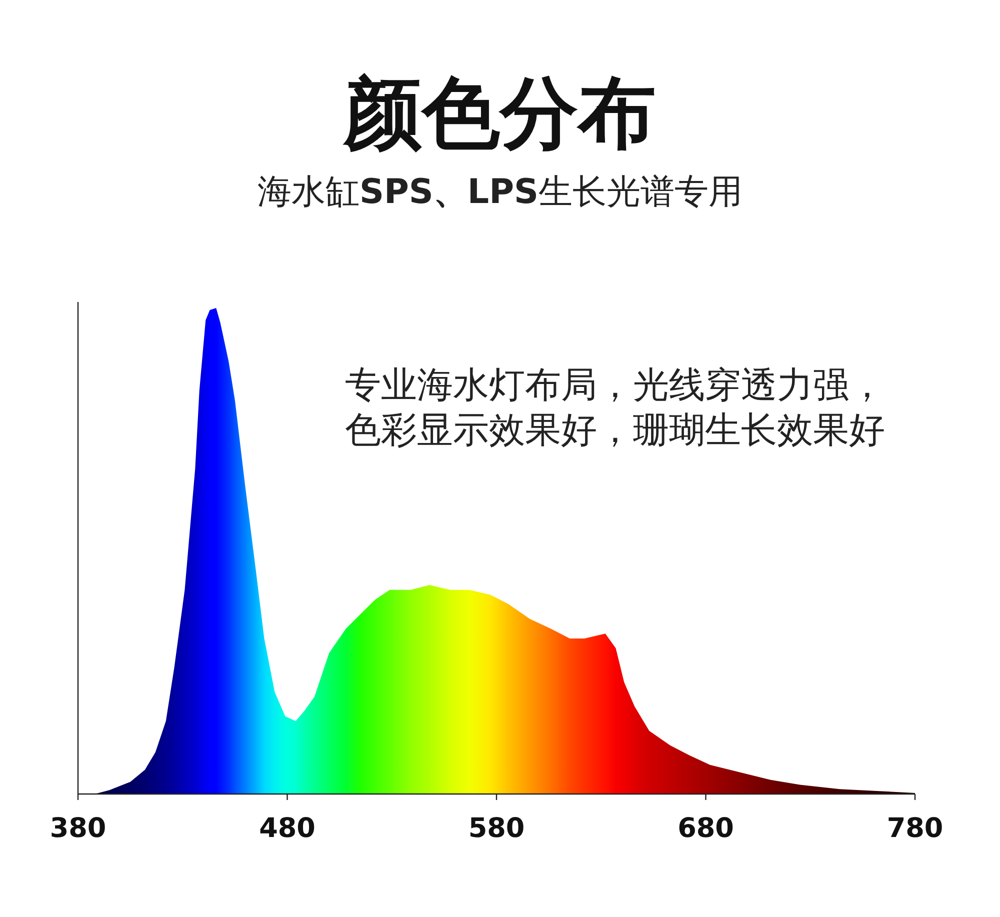 This screenshot has height=917, width=1000. Describe the element at coordinates (496, 828) in the screenshot. I see `x-tick-label: 580` at that location.